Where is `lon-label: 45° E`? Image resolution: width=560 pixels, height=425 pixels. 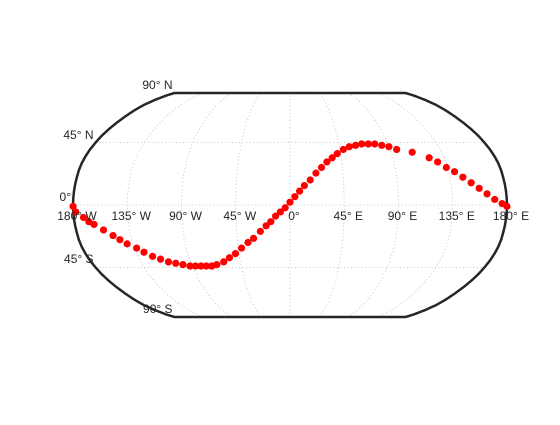 lon-label: 45° E is located at coordinates (348, 216).